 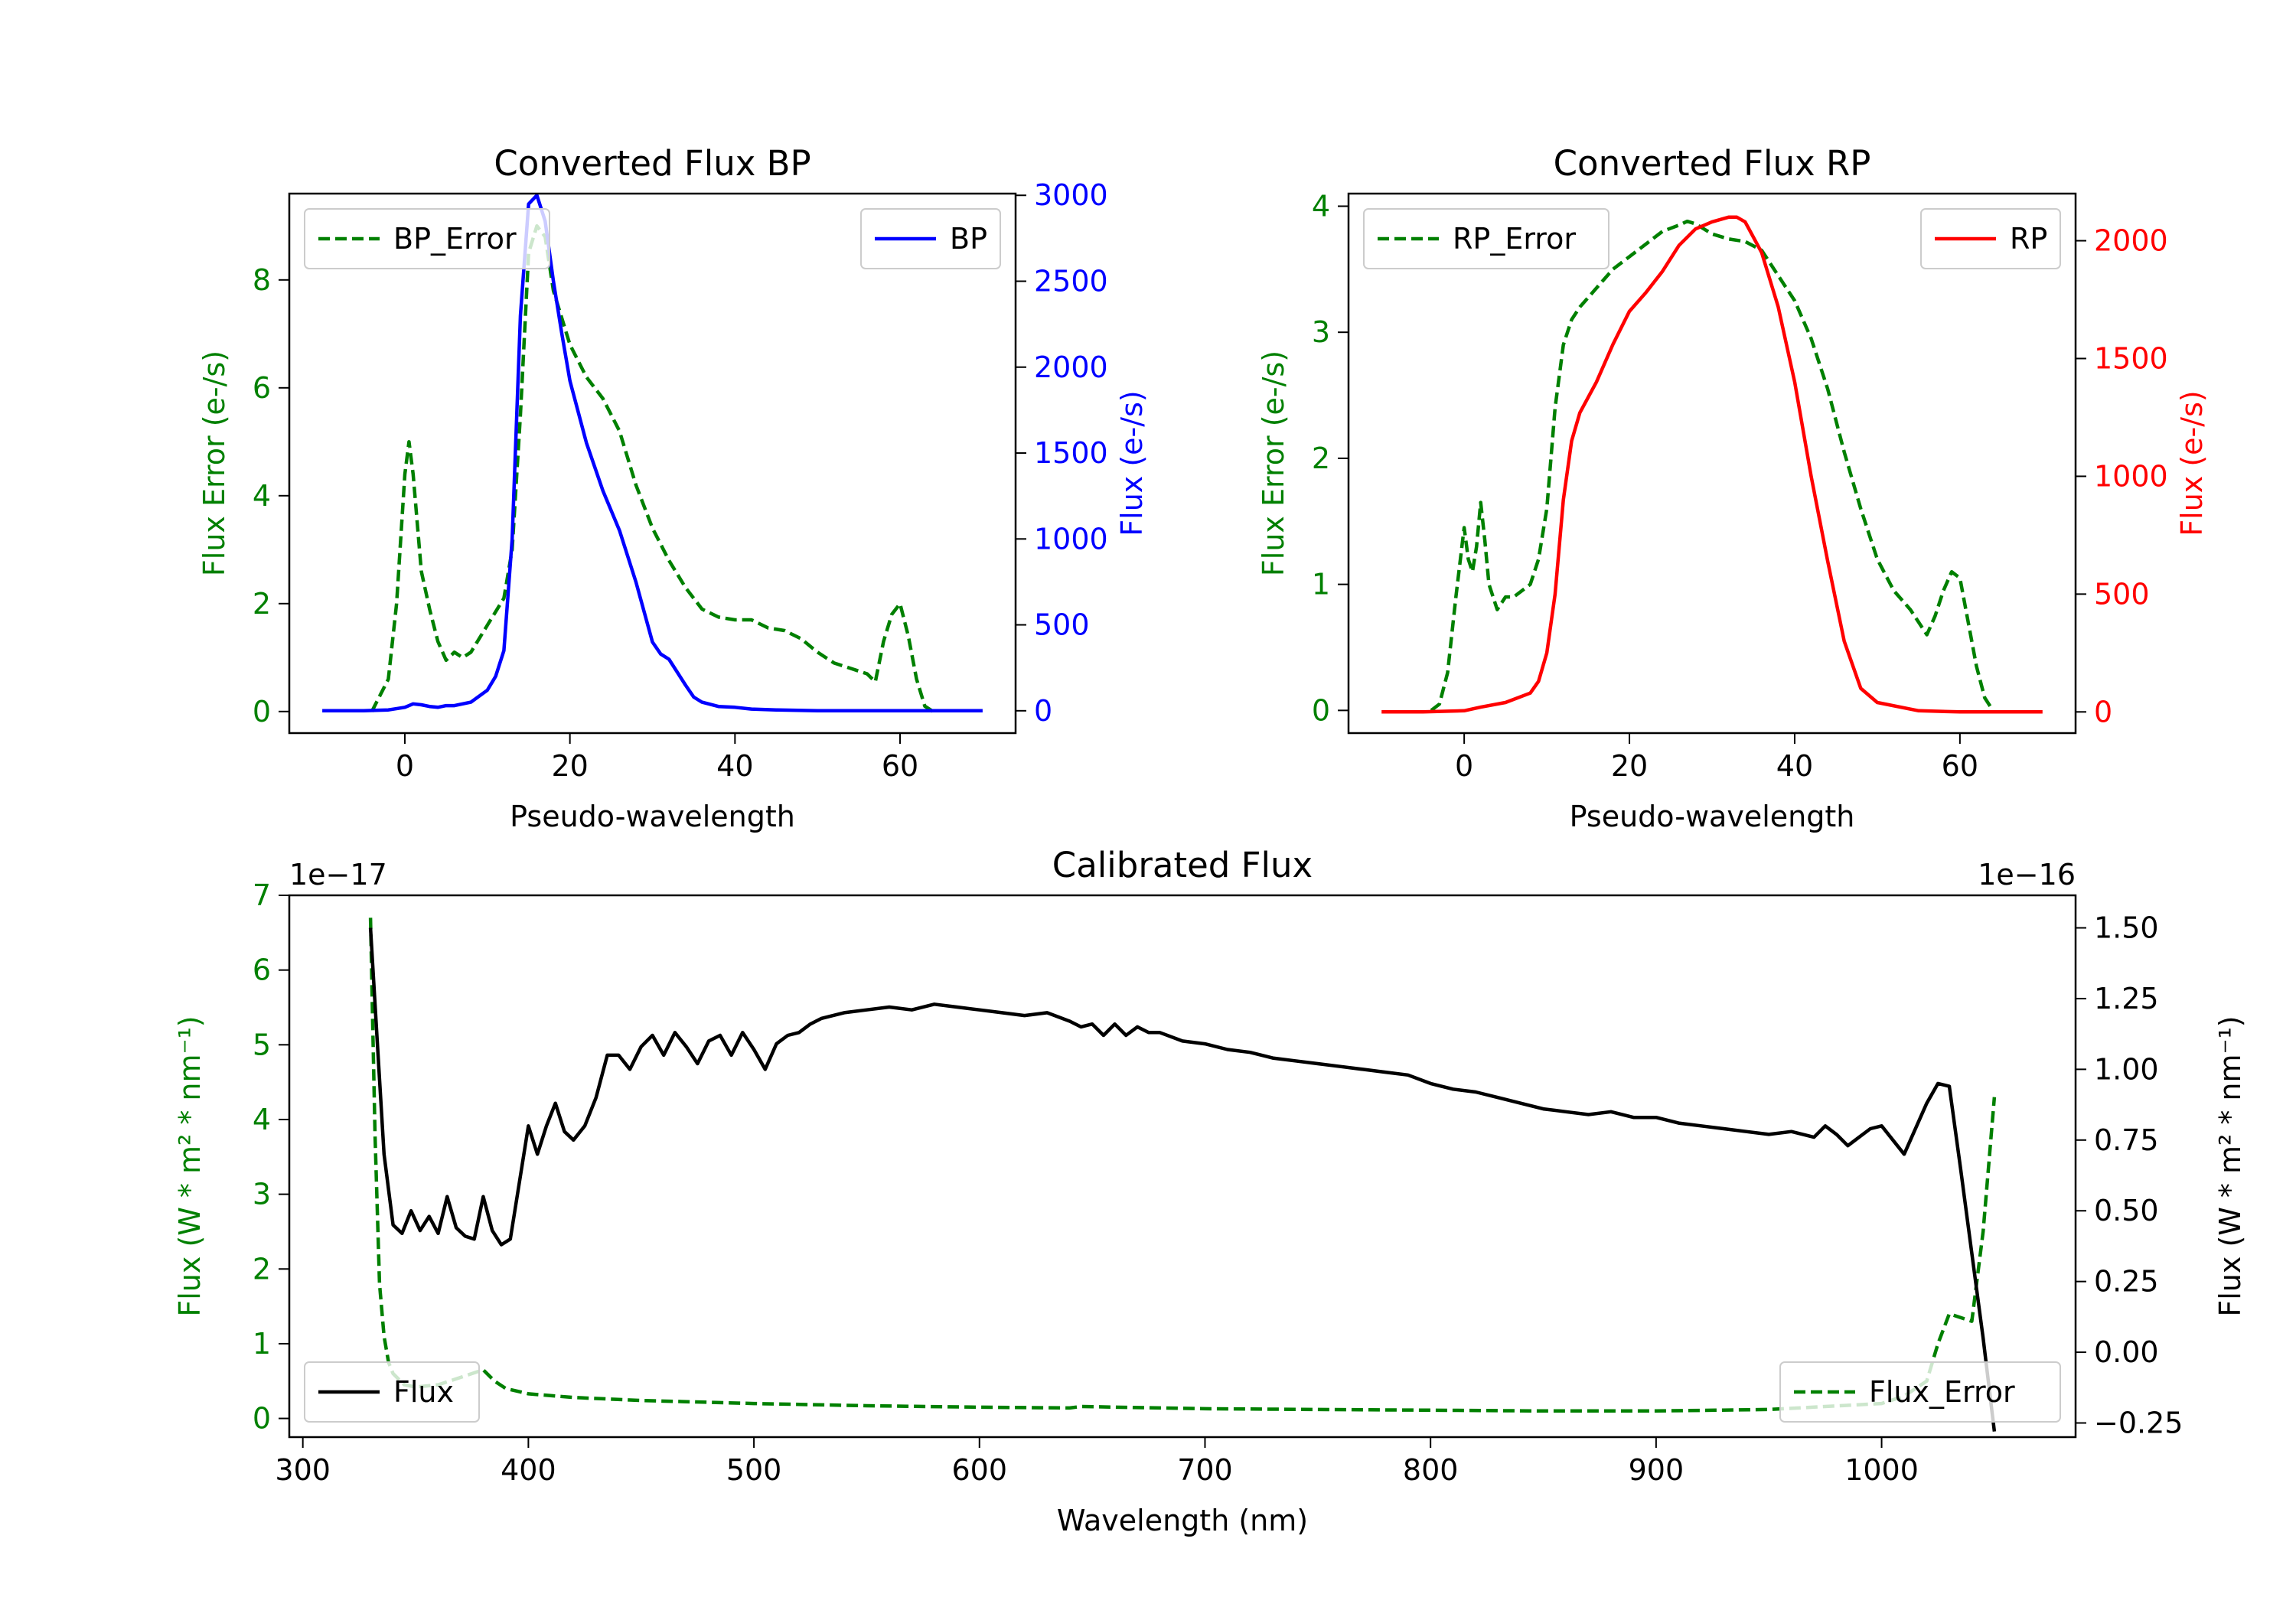 I want to click on x-tick-label: 500, so click(x=754, y=1470).